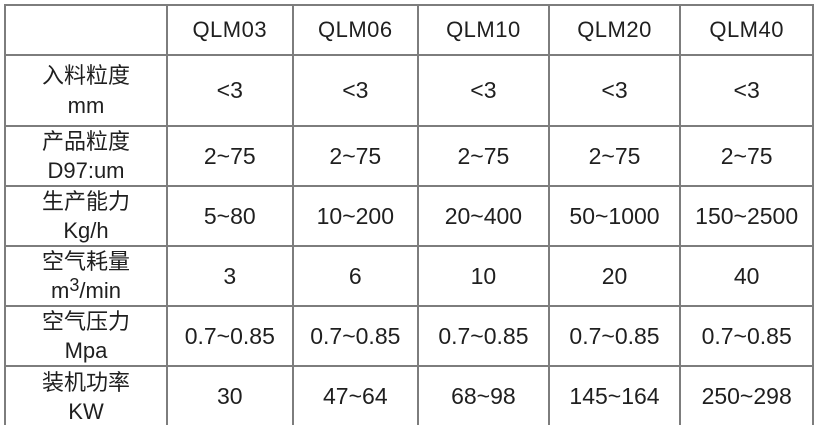  What do you see at coordinates (230, 216) in the screenshot?
I see `cell-value: 5~80` at bounding box center [230, 216].